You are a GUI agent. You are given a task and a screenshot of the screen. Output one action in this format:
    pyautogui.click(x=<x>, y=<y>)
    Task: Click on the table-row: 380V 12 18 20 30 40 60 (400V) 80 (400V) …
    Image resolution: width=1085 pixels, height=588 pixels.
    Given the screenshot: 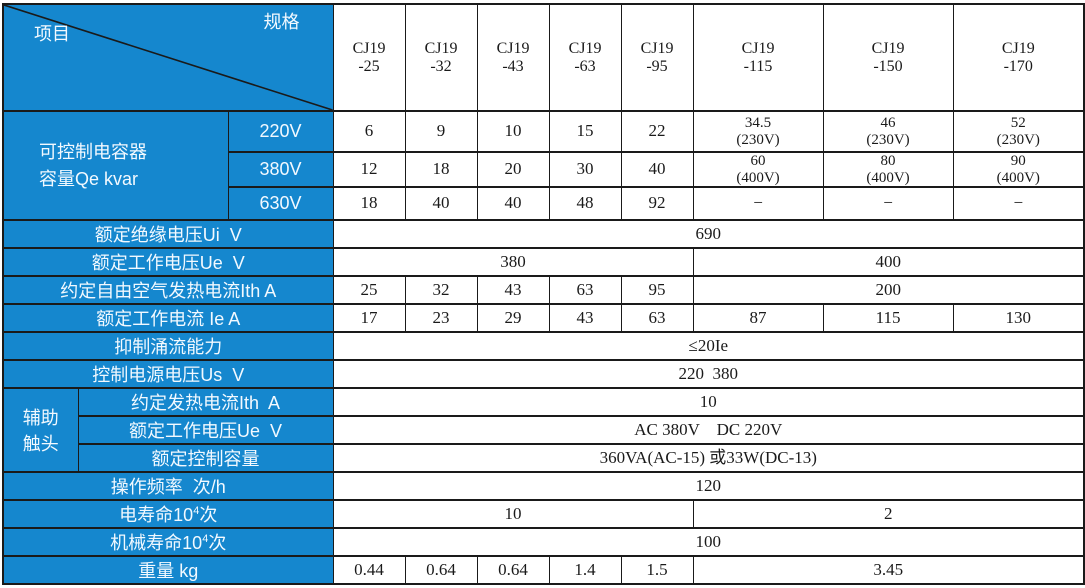 What is the action you would take?
    pyautogui.click(x=544, y=169)
    